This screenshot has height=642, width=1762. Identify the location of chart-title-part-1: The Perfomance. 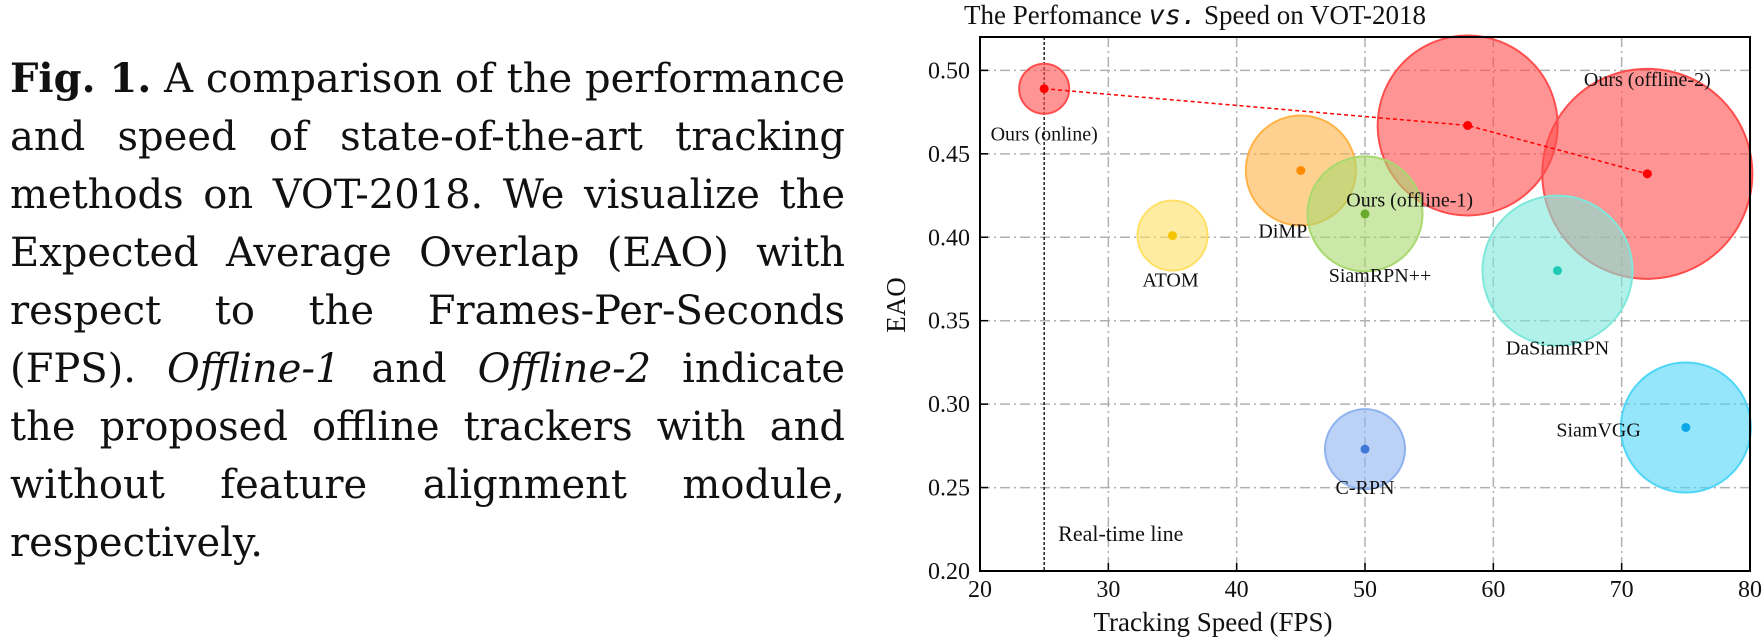
(1056, 15).